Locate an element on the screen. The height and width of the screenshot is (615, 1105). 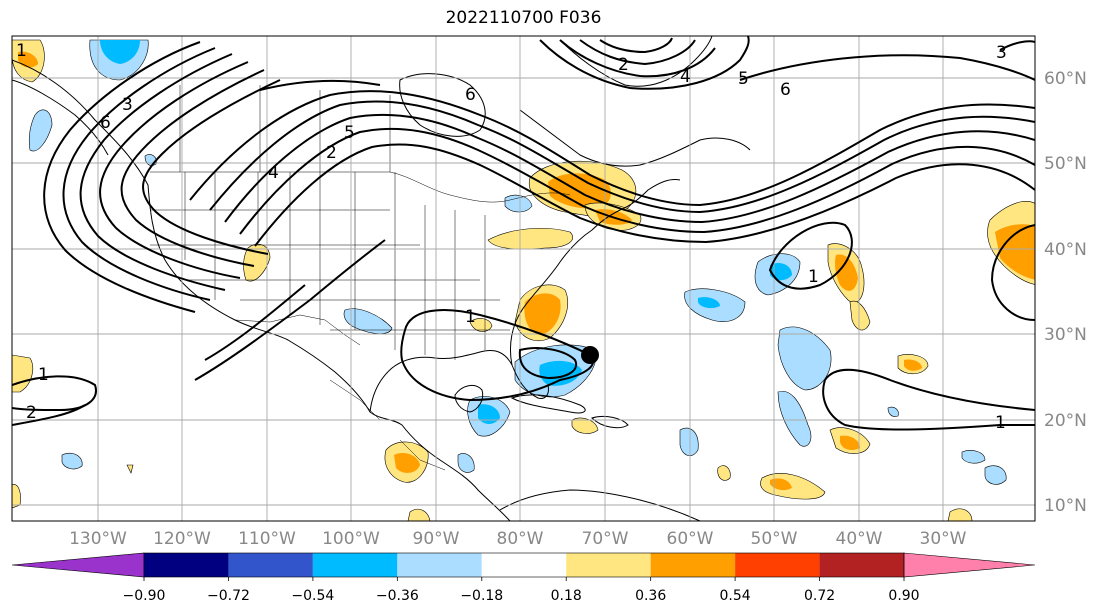
lat-label: 60°N is located at coordinates (1065, 79).